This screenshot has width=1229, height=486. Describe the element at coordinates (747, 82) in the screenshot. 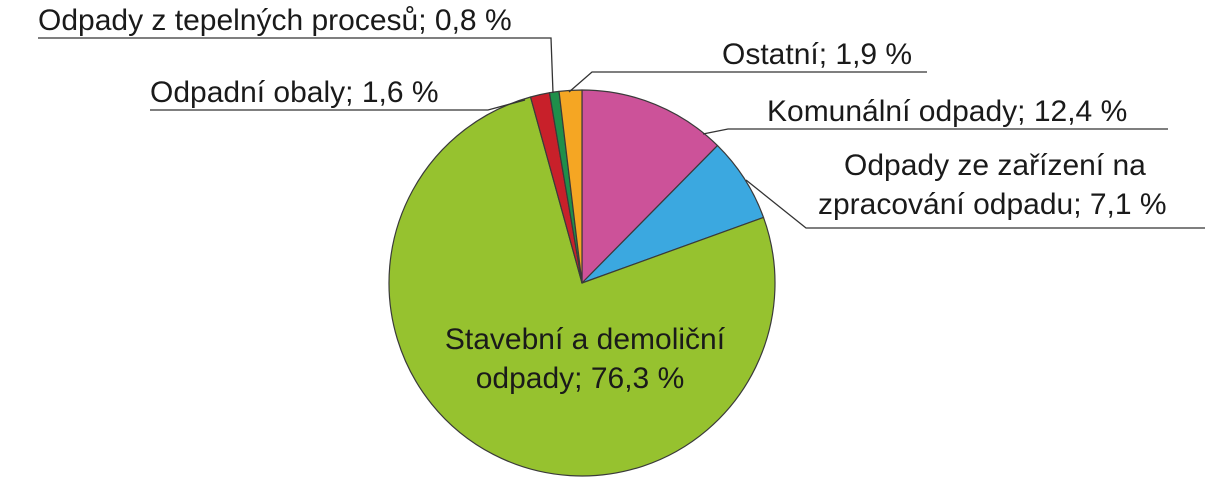

I see `leader-line-ostatni` at that location.